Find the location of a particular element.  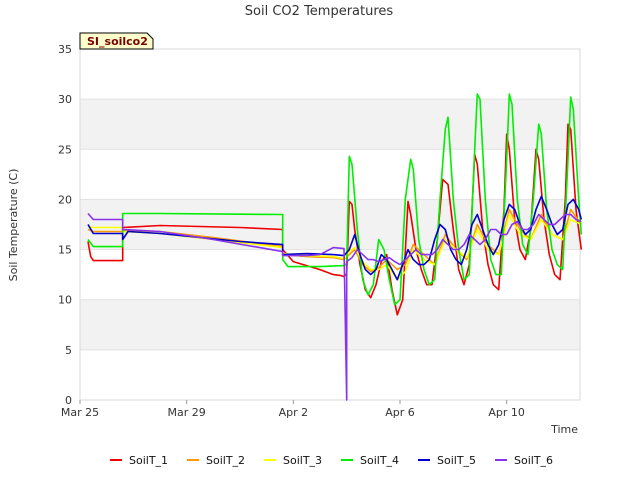

x-tick-label: Apr 6 is located at coordinates (400, 412).